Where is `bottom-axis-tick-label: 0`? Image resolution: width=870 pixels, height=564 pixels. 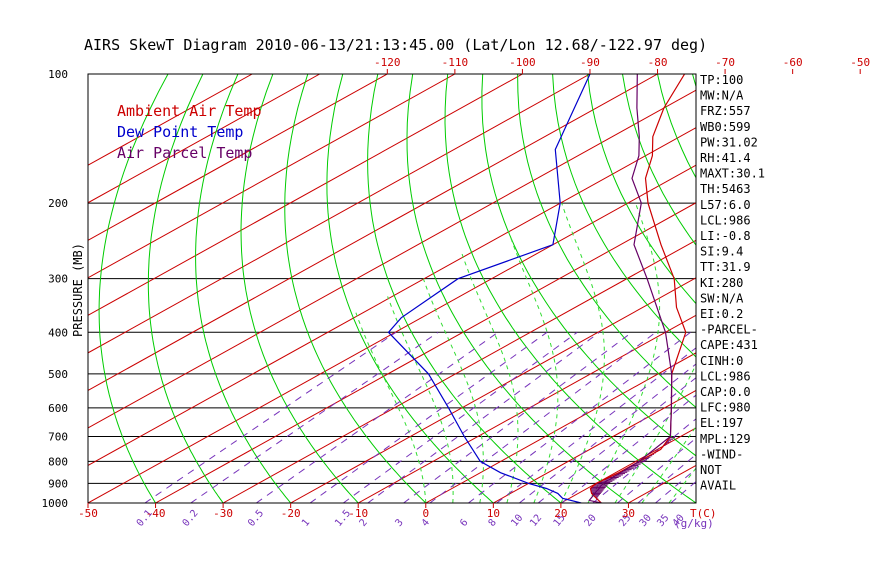
bottom-axis-tick-label: 0 is located at coordinates (425, 513).